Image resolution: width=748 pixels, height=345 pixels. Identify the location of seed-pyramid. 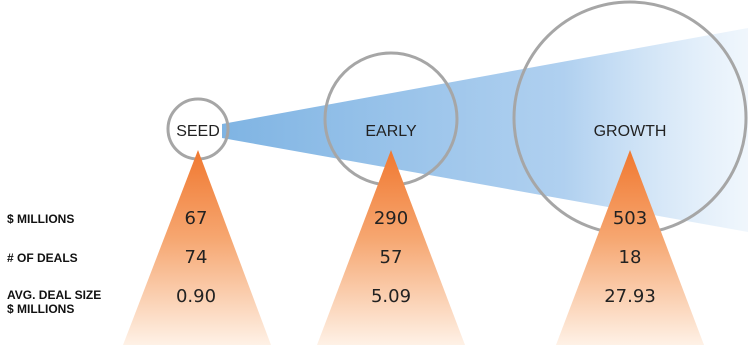
(197, 247).